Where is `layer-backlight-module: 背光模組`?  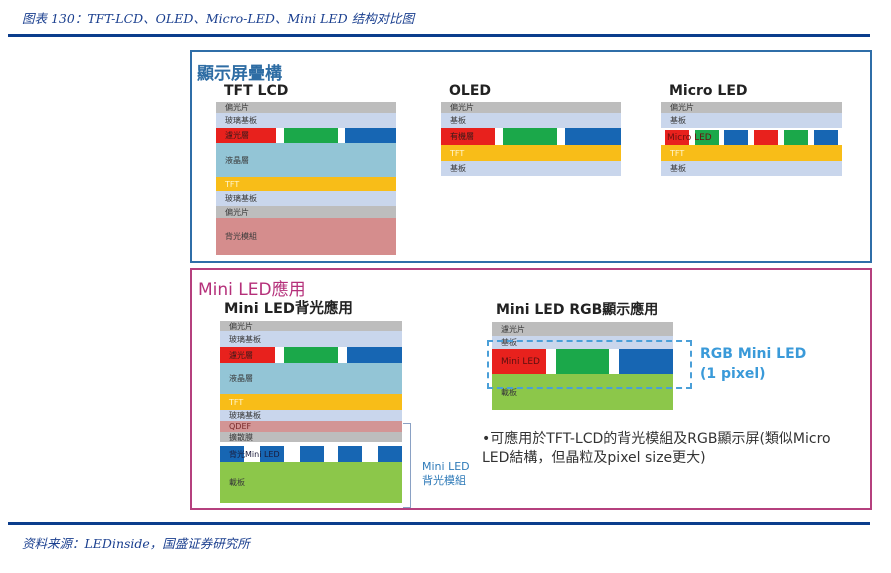 layer-backlight-module: 背光模組 is located at coordinates (306, 236).